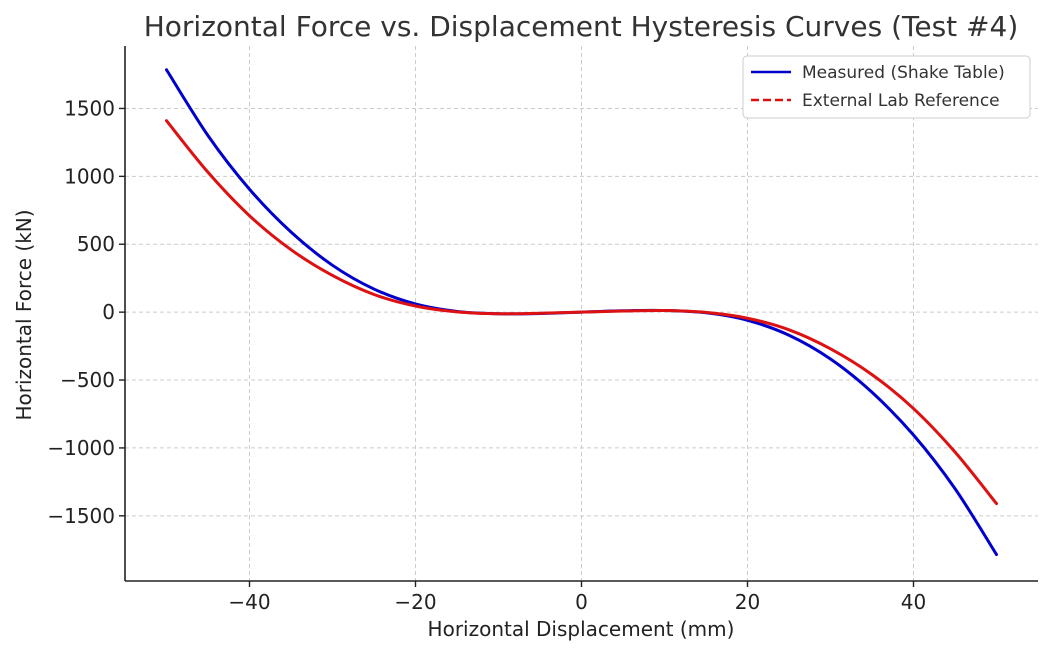 This screenshot has width=1058, height=657. What do you see at coordinates (913, 602) in the screenshot?
I see `x-tick-label: 40` at bounding box center [913, 602].